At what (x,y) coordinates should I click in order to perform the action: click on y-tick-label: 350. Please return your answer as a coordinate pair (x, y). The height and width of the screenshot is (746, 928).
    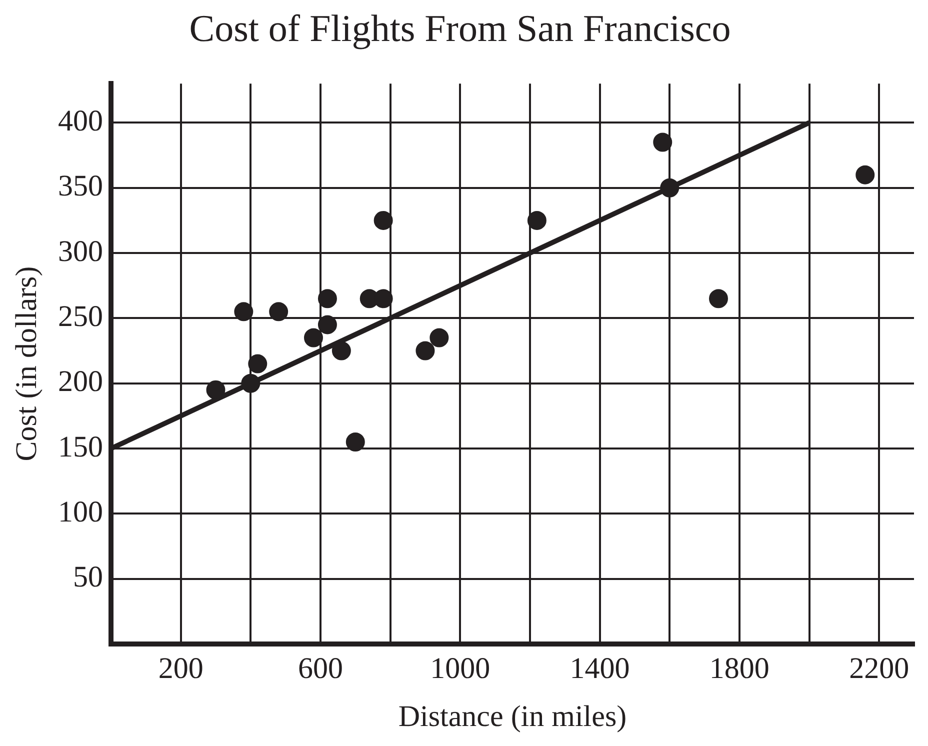
    Looking at the image, I should click on (80, 186).